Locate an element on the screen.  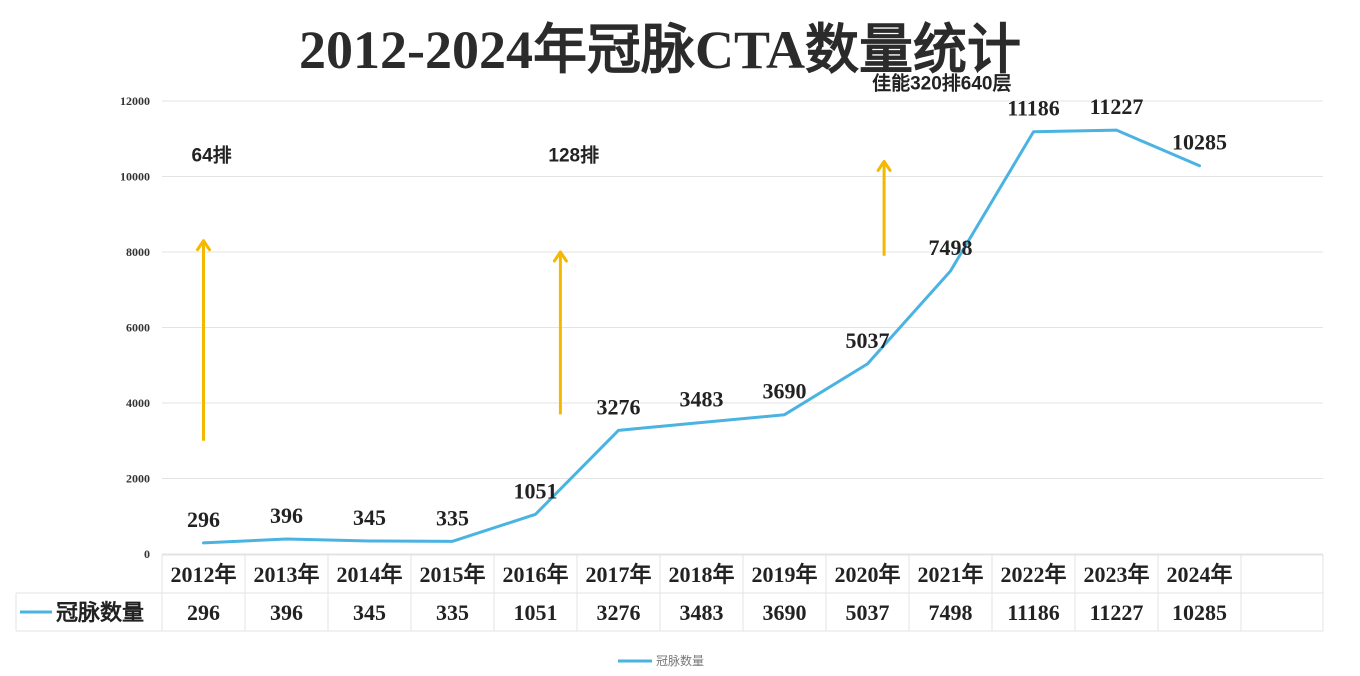
chart-legend: 冠脉数量 is located at coordinates (661, 660).